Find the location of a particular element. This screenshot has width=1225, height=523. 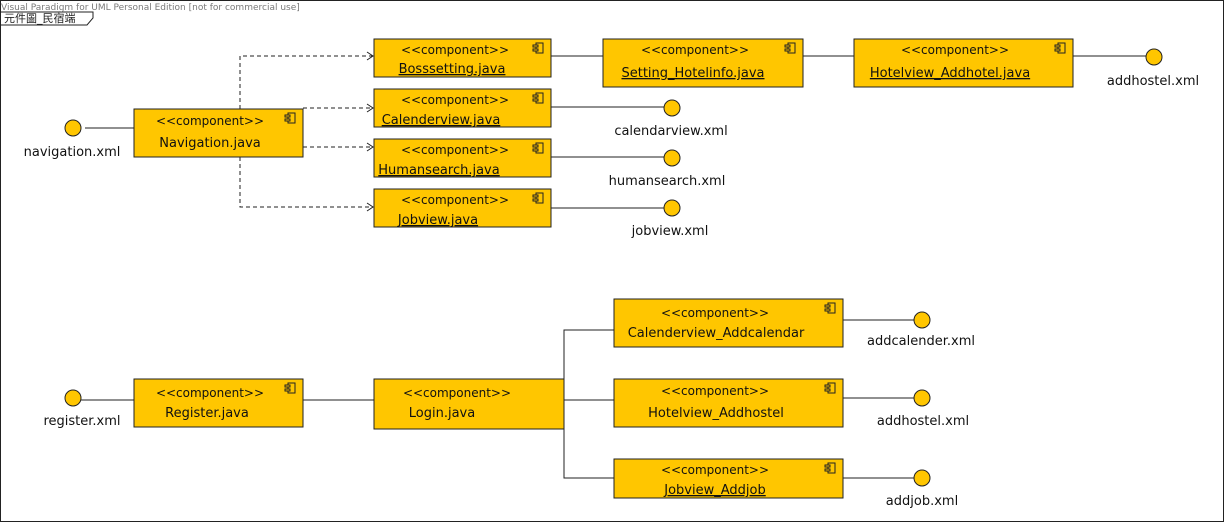

component-hotelview-addhostel: <<component>> Hotelview_Addhostel is located at coordinates (728, 403).